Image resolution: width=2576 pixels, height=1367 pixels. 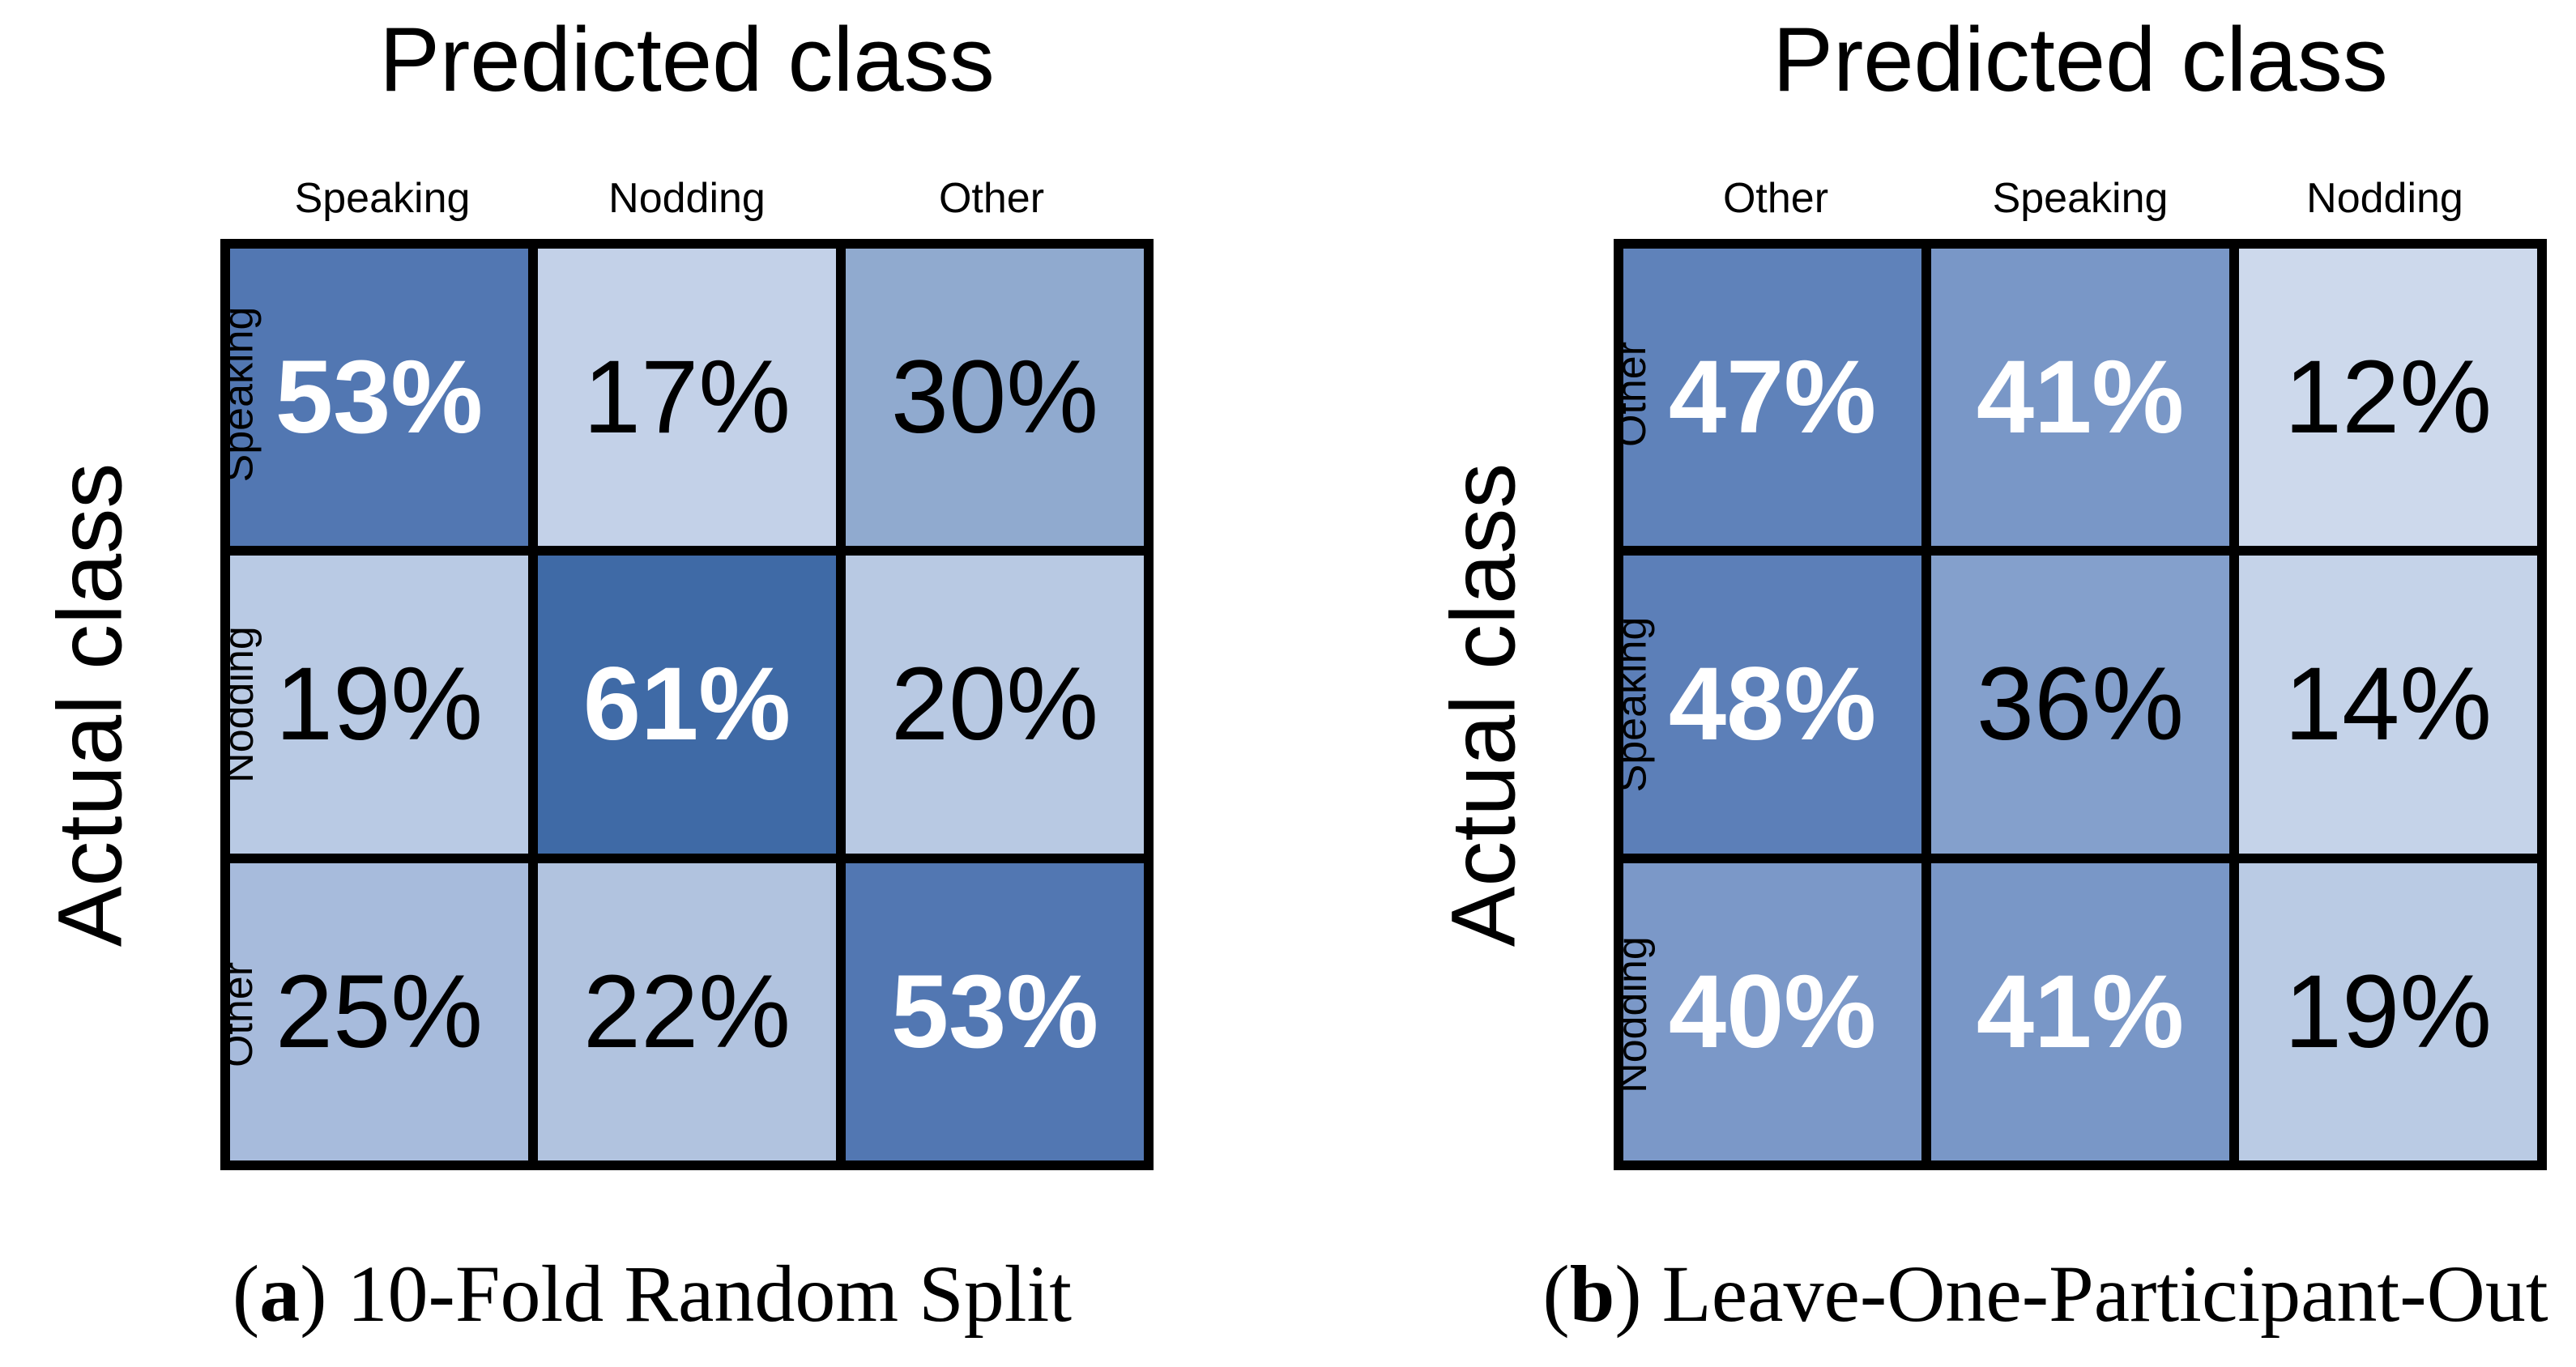 I want to click on caption-a: (a) 10-Fold Random Split, so click(x=652, y=1268).